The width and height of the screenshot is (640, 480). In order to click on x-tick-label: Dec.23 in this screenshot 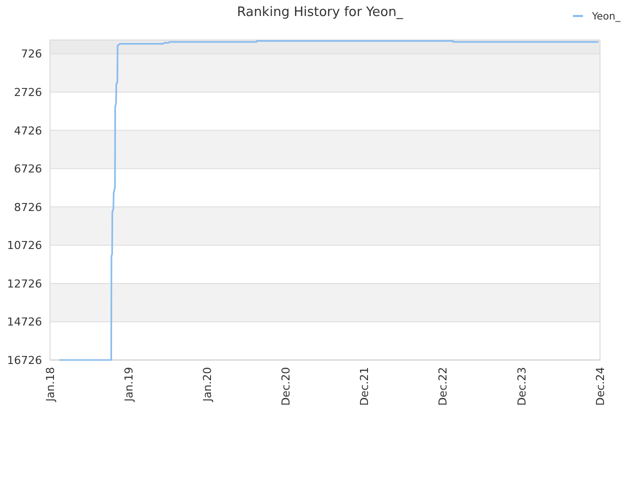, I will do `click(521, 386)`.